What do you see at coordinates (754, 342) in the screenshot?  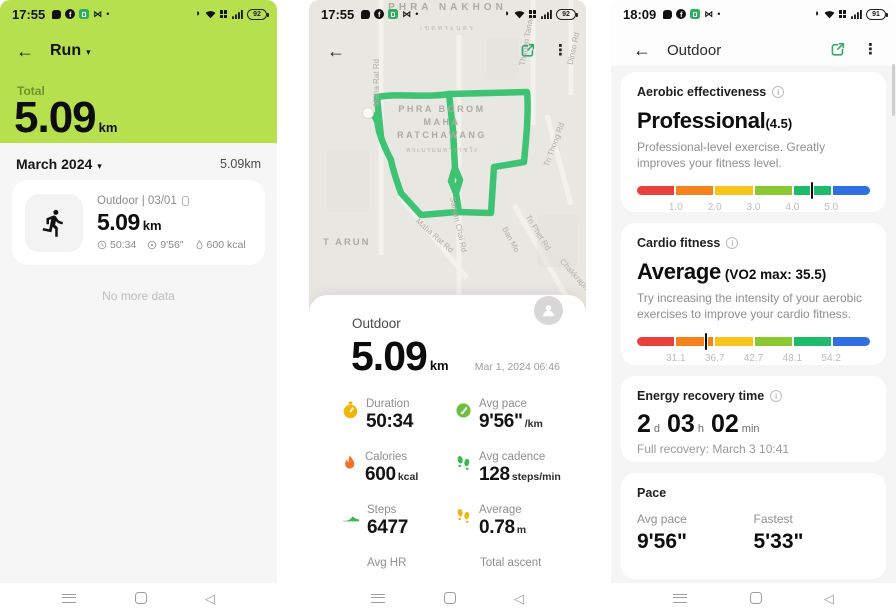 I see `cardio-rating-scale` at bounding box center [754, 342].